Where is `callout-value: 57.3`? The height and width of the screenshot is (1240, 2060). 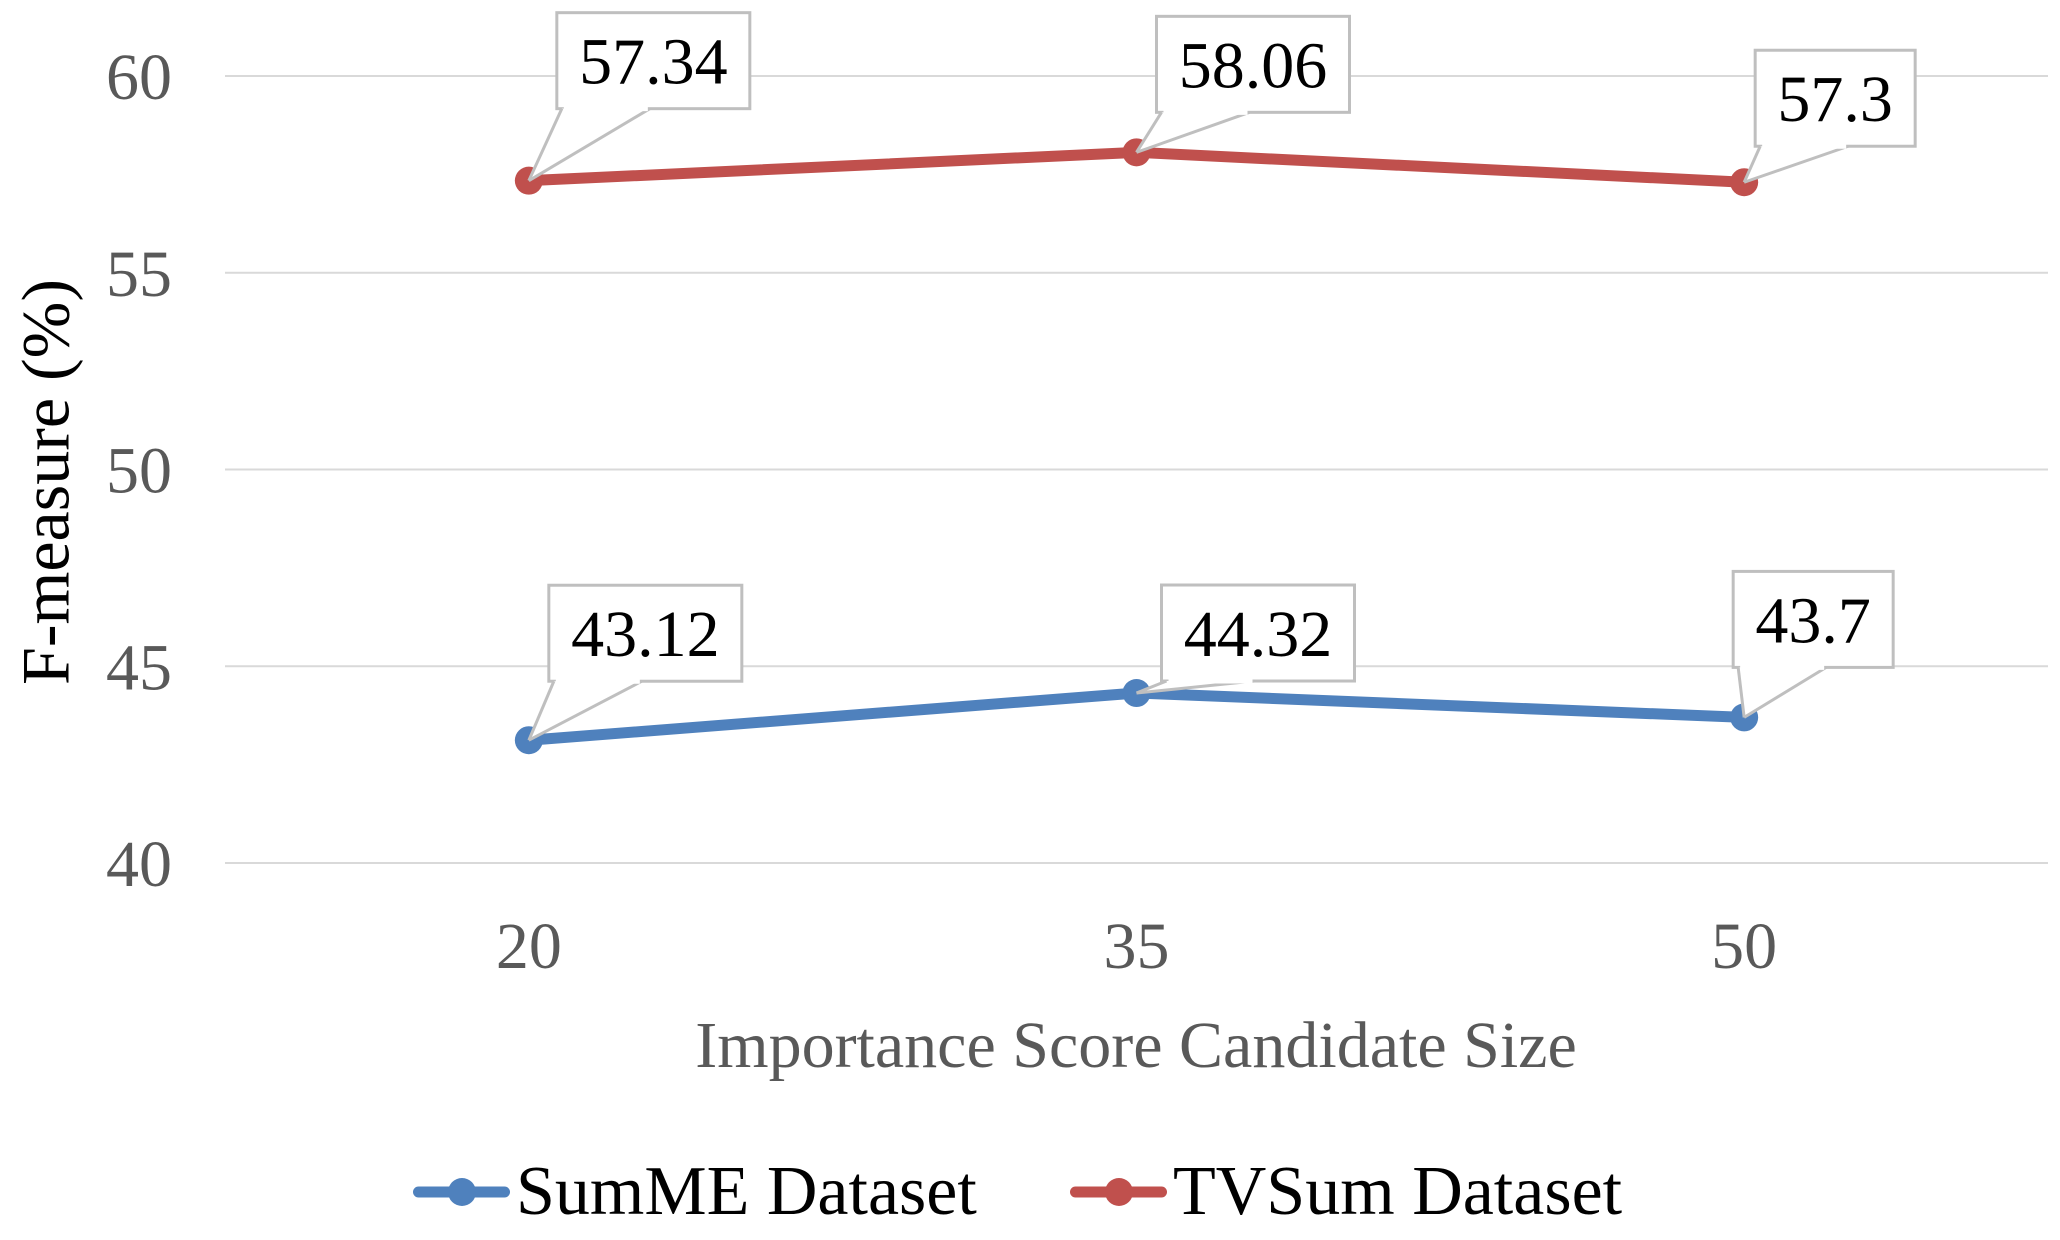
callout-value: 57.3 is located at coordinates (1835, 99).